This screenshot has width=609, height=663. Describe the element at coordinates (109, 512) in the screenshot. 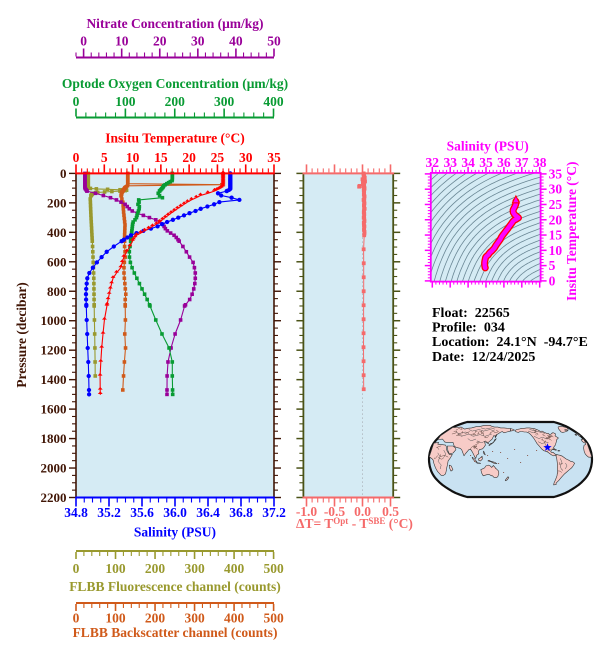

I see `svg-text: 35.2` at that location.